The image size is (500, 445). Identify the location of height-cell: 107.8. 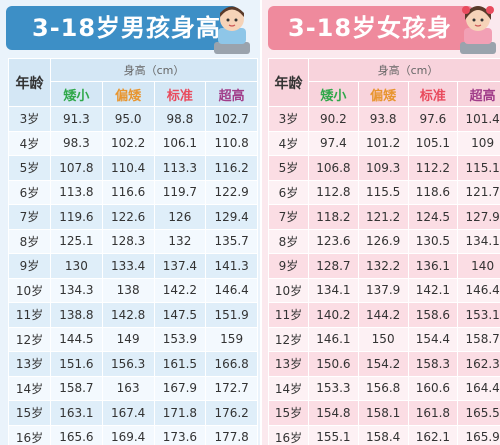
(76, 168).